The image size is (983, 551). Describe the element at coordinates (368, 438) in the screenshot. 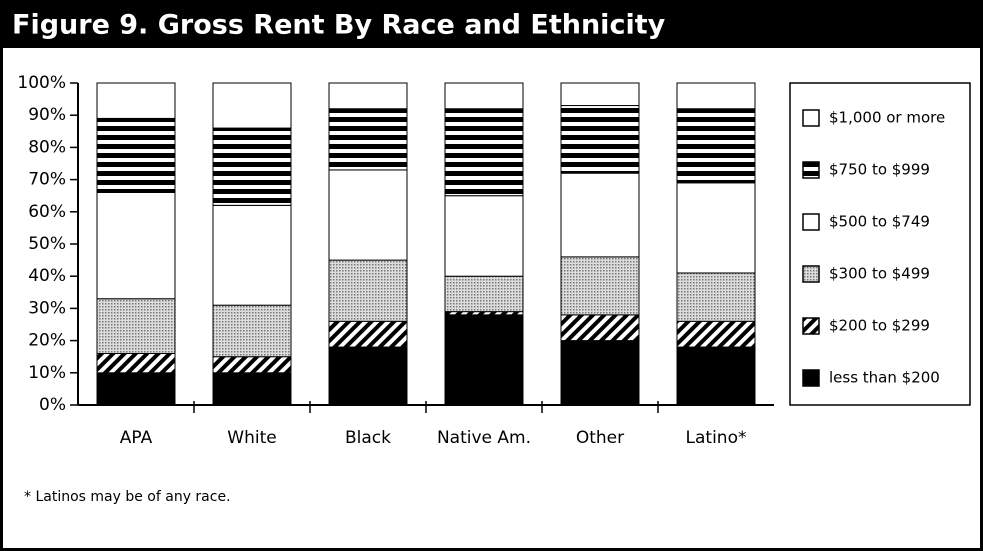

I see `x-tick-label: Black` at that location.